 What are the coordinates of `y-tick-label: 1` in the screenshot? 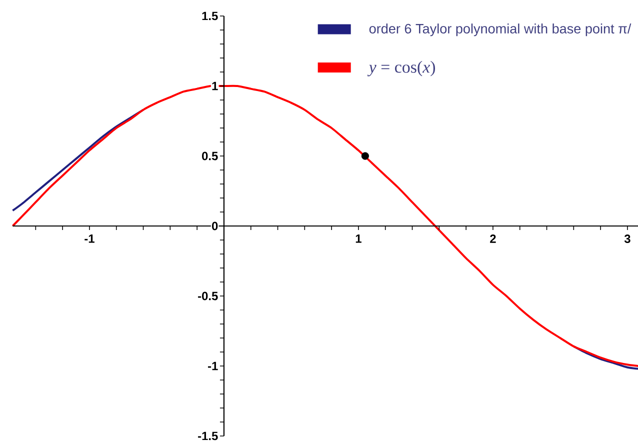 It's located at (215, 86).